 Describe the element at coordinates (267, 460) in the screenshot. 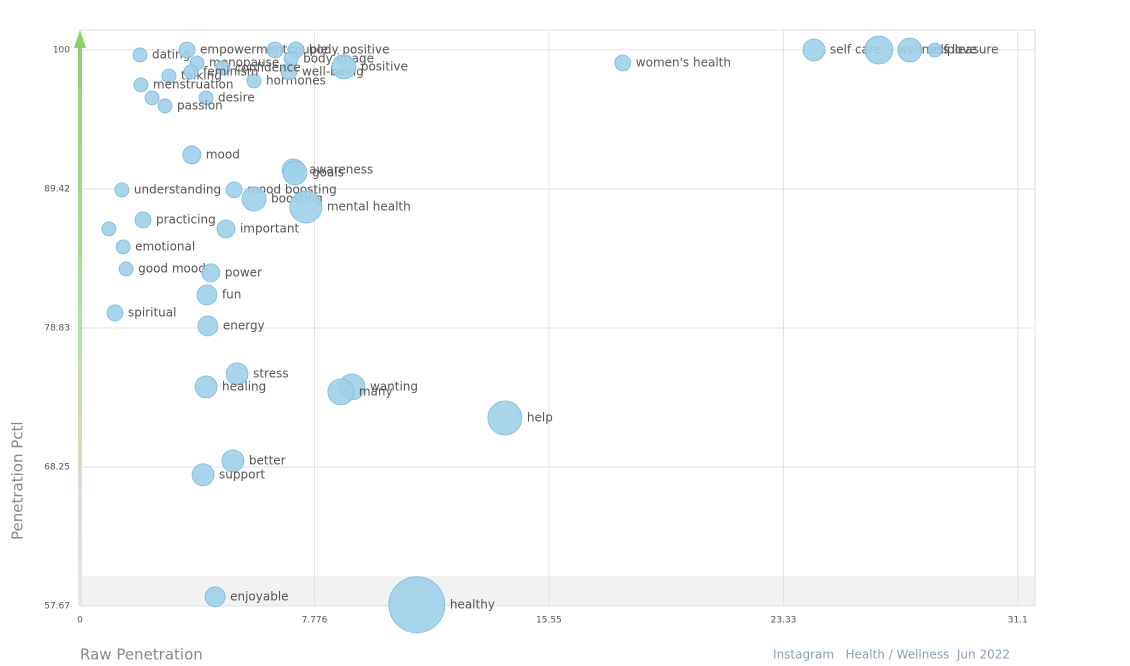

I see `point-label: better` at that location.